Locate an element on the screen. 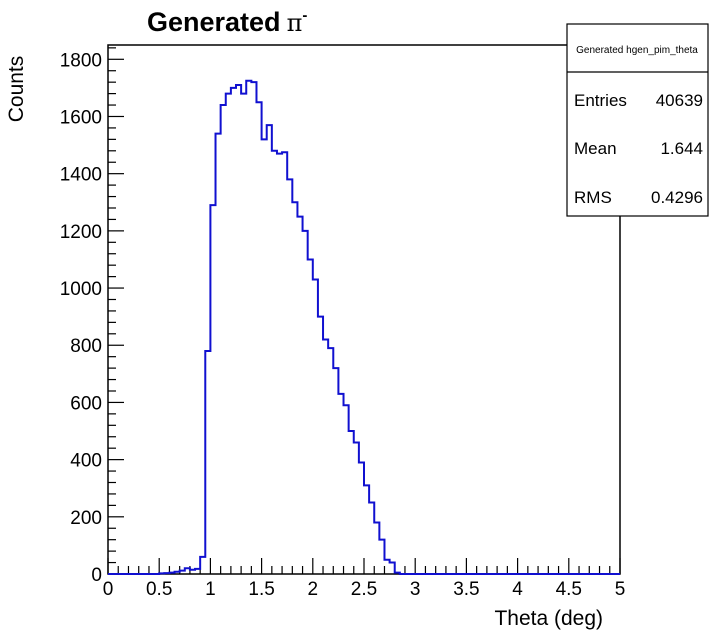  x-tick-label: 5 is located at coordinates (620, 589).